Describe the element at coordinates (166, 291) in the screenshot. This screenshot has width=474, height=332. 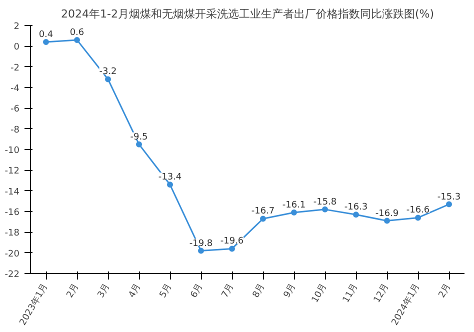
I see `x-tick-label: 5月` at that location.